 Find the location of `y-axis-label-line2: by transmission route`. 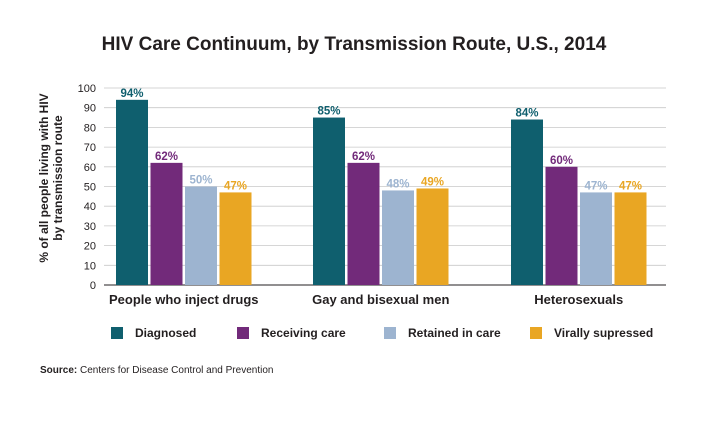

y-axis-label-line2: by transmission route is located at coordinates (58, 178).